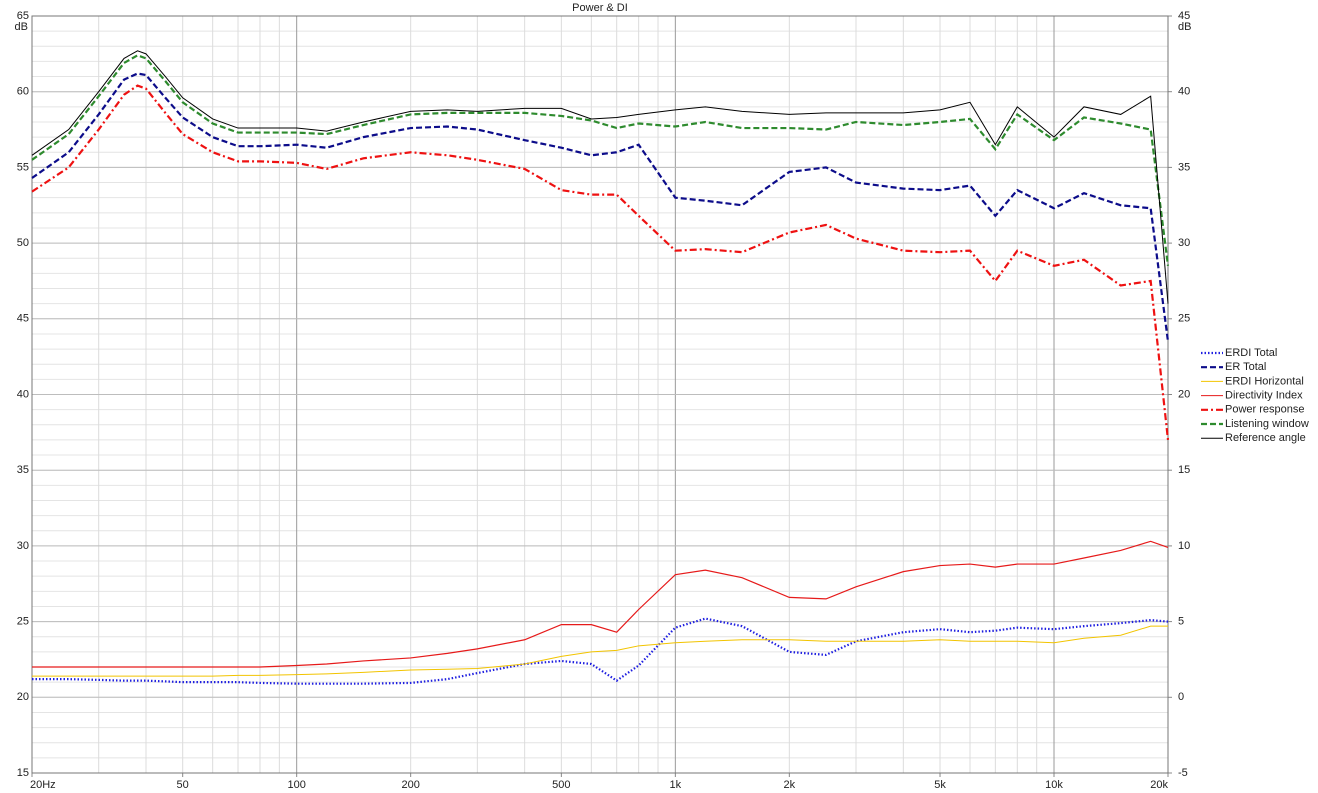 This screenshot has width=1318, height=793. I want to click on legend-label: Listening window, so click(1267, 424).